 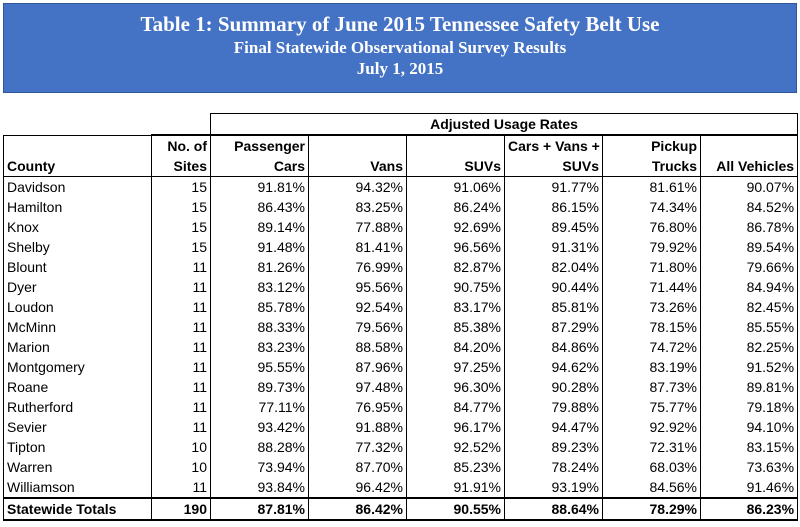 I want to click on cell-county: Davidson, so click(x=77, y=186).